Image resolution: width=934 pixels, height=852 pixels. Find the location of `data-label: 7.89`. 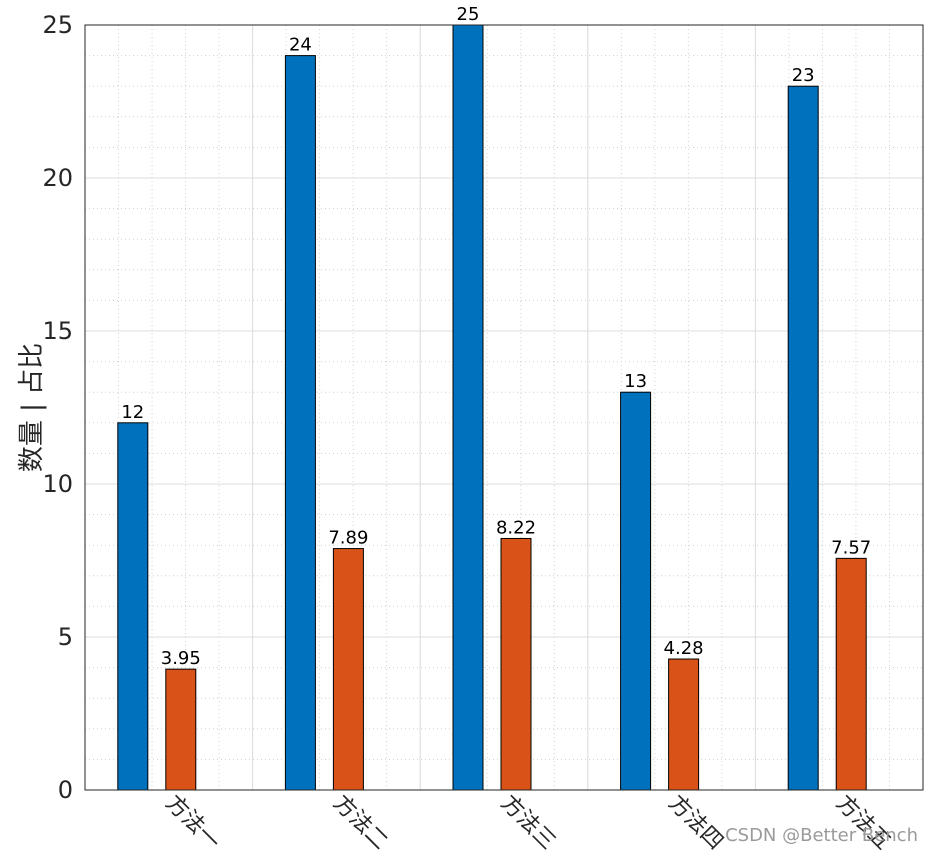

data-label: 7.89 is located at coordinates (348, 538).